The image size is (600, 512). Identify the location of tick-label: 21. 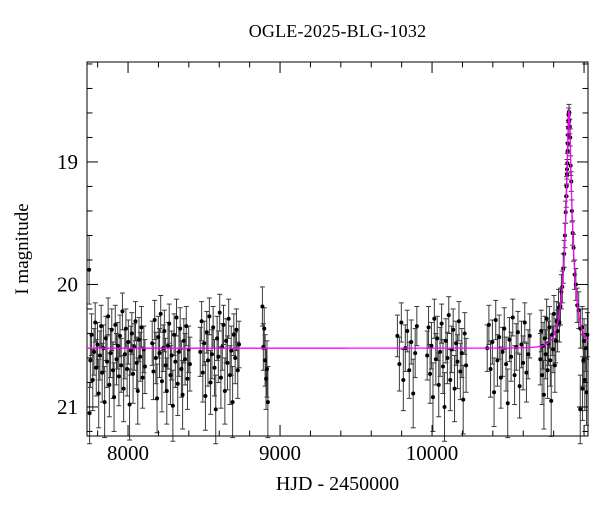
(67, 407).